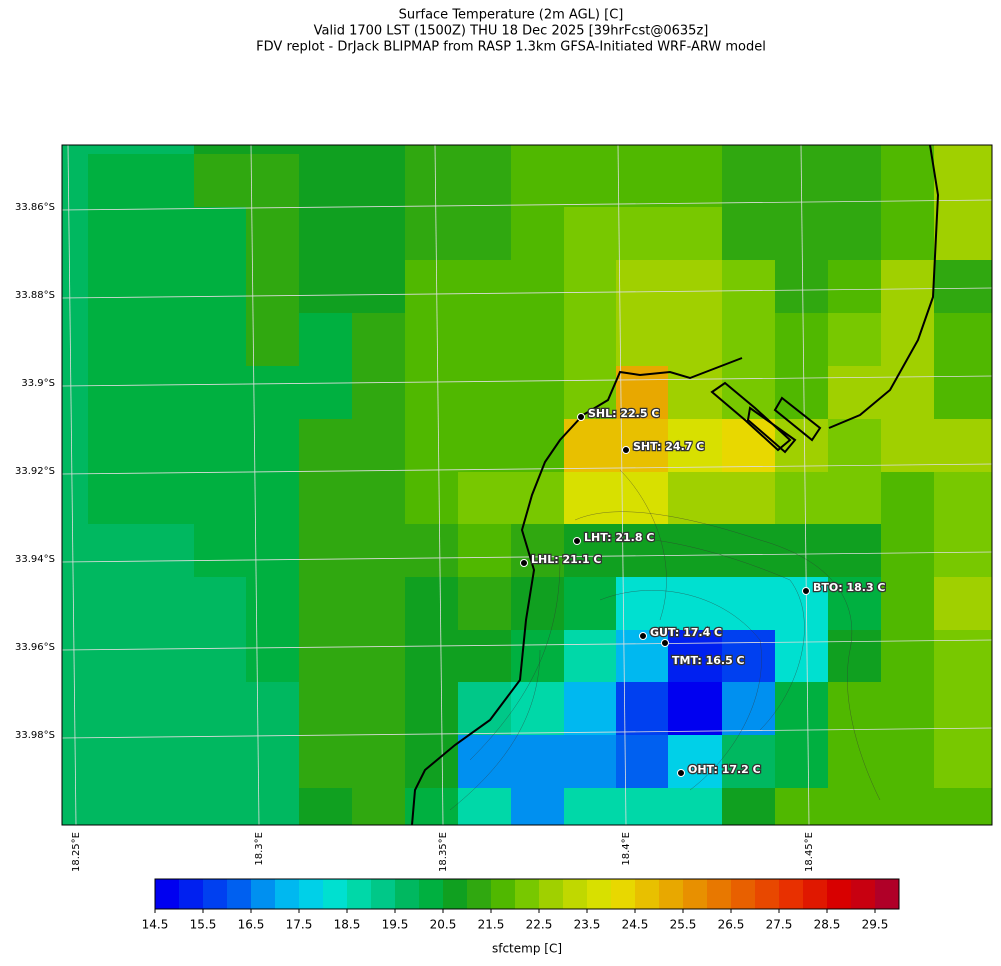  Describe the element at coordinates (35, 559) in the screenshot. I see `lat-label: 33.94°S` at that location.